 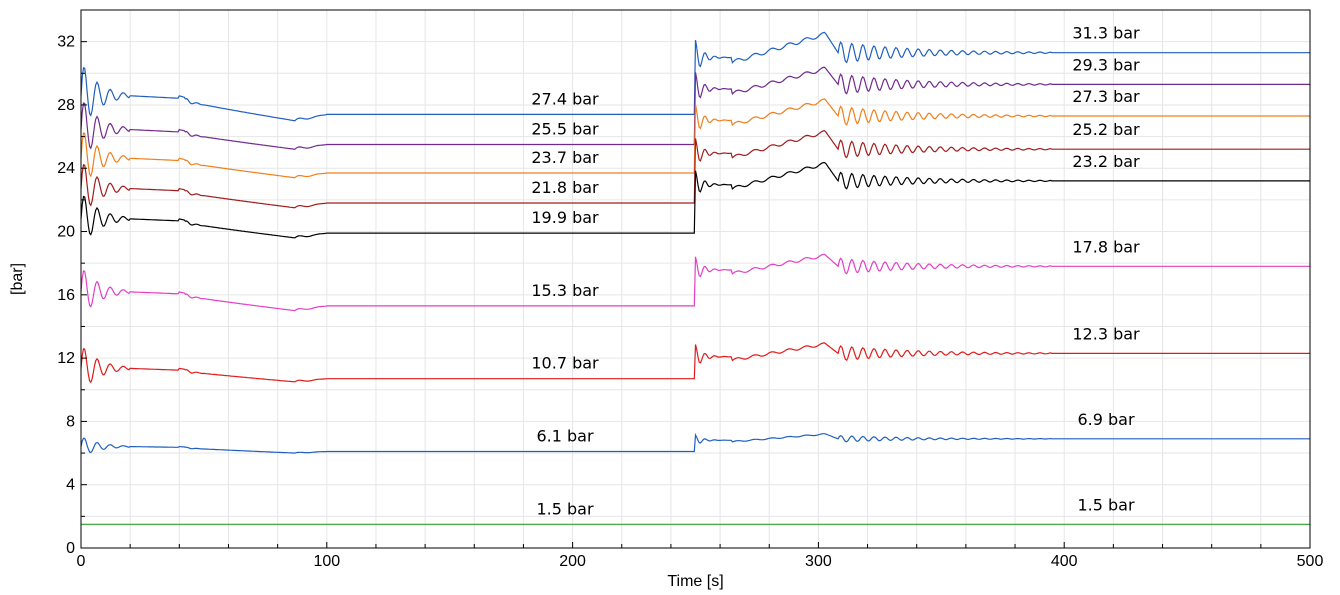 What do you see at coordinates (565, 217) in the screenshot?
I see `start-value-label: 19.9 bar` at bounding box center [565, 217].